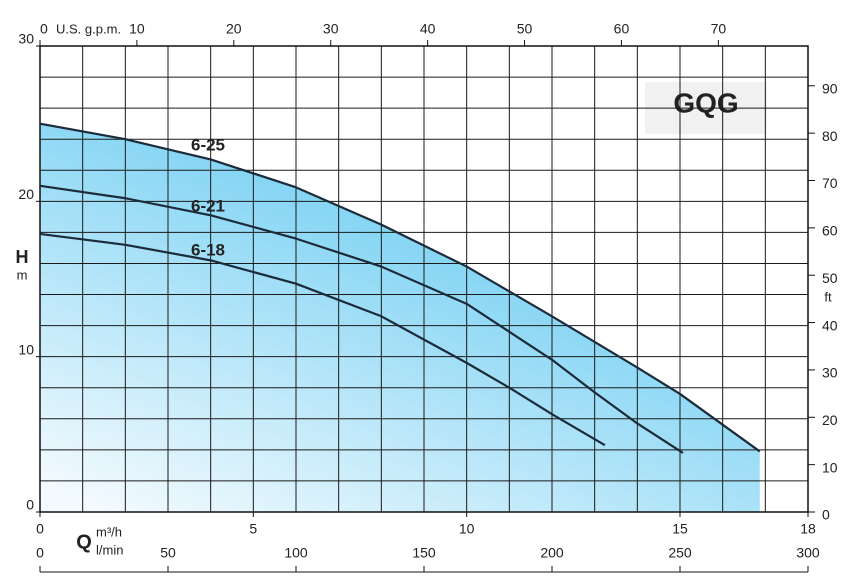 Image resolution: width=864 pixels, height=587 pixels. What do you see at coordinates (830, 373) in the screenshot?
I see `y2-tick-label: 30` at bounding box center [830, 373].